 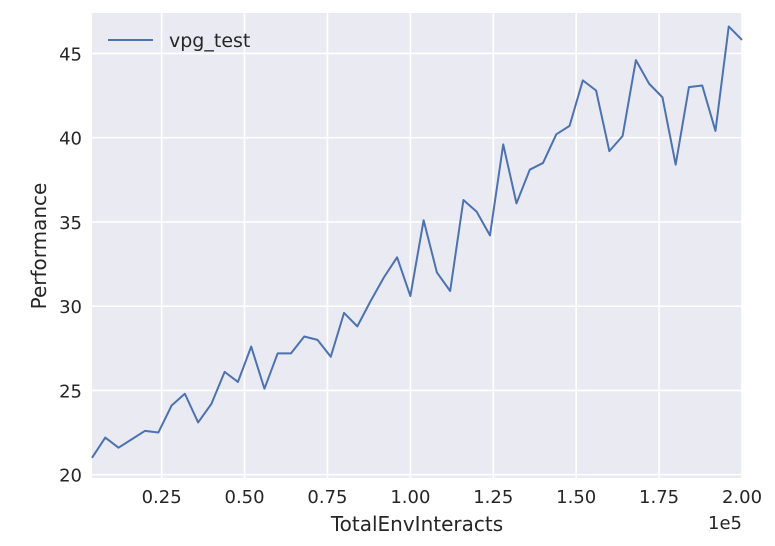 What do you see at coordinates (70, 139) in the screenshot?
I see `y-tick-label: 40` at bounding box center [70, 139].